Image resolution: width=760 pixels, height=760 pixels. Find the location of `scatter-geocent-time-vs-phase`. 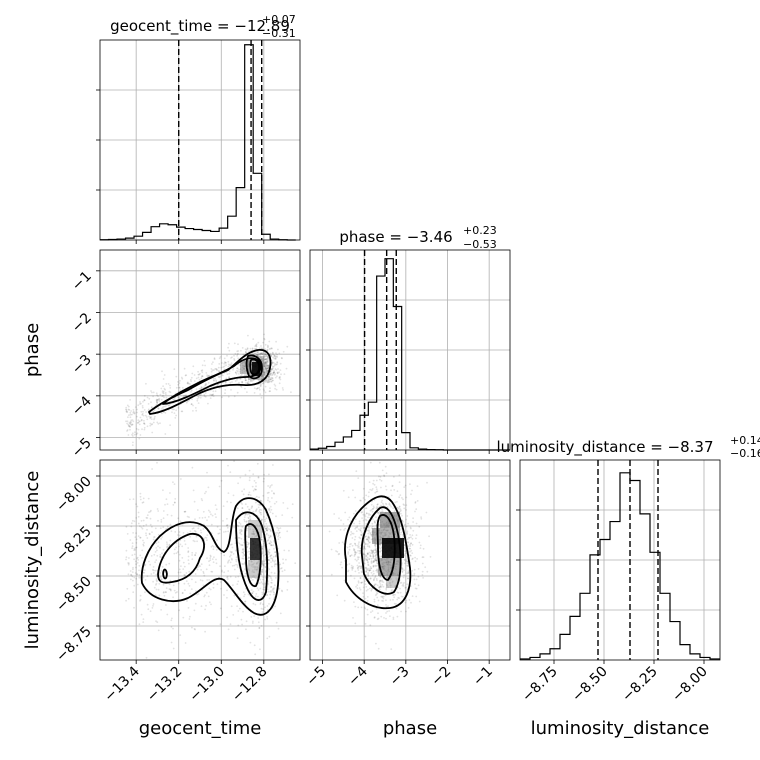

scatter-geocent-time-vs-phase is located at coordinates (198, 351).